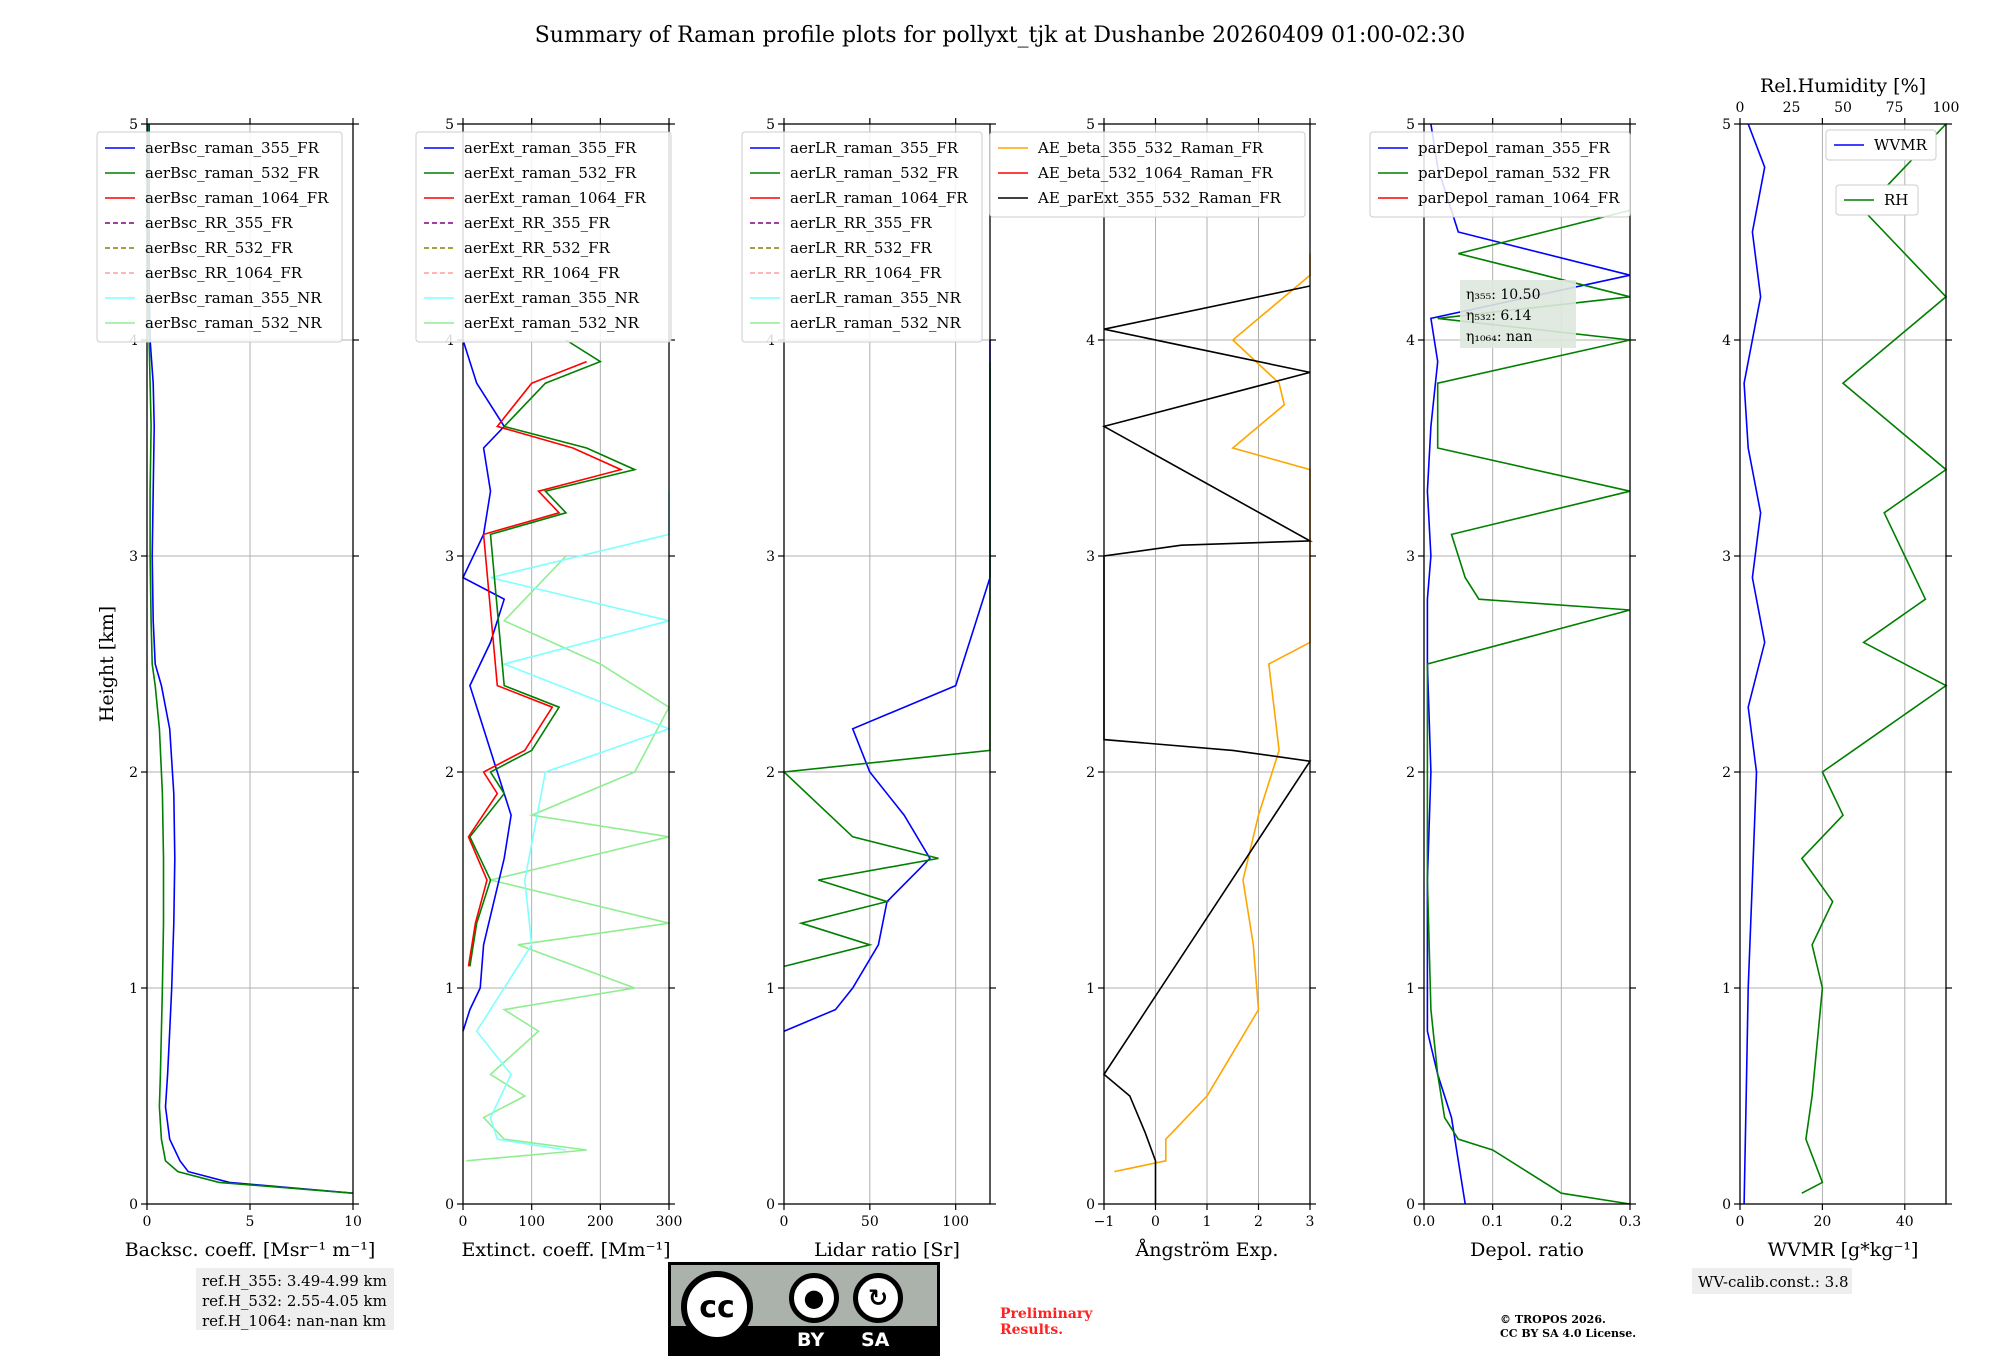  Describe the element at coordinates (1514, 173) in the screenshot. I see `legend-entry: parDepol_raman_532_FR` at that location.